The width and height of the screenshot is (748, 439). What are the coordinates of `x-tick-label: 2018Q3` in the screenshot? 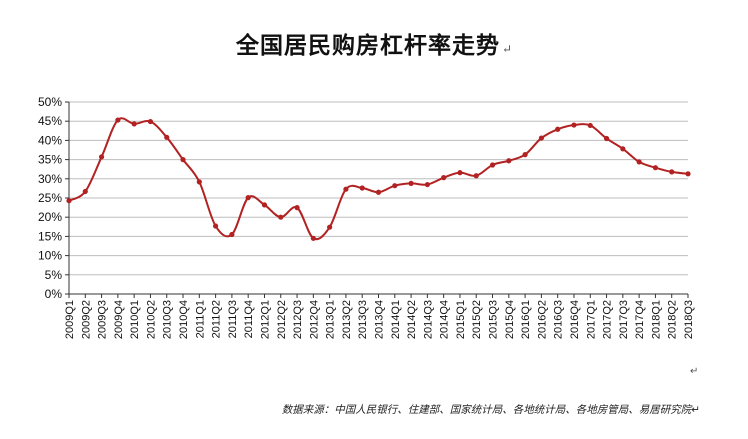 It's located at (689, 319).